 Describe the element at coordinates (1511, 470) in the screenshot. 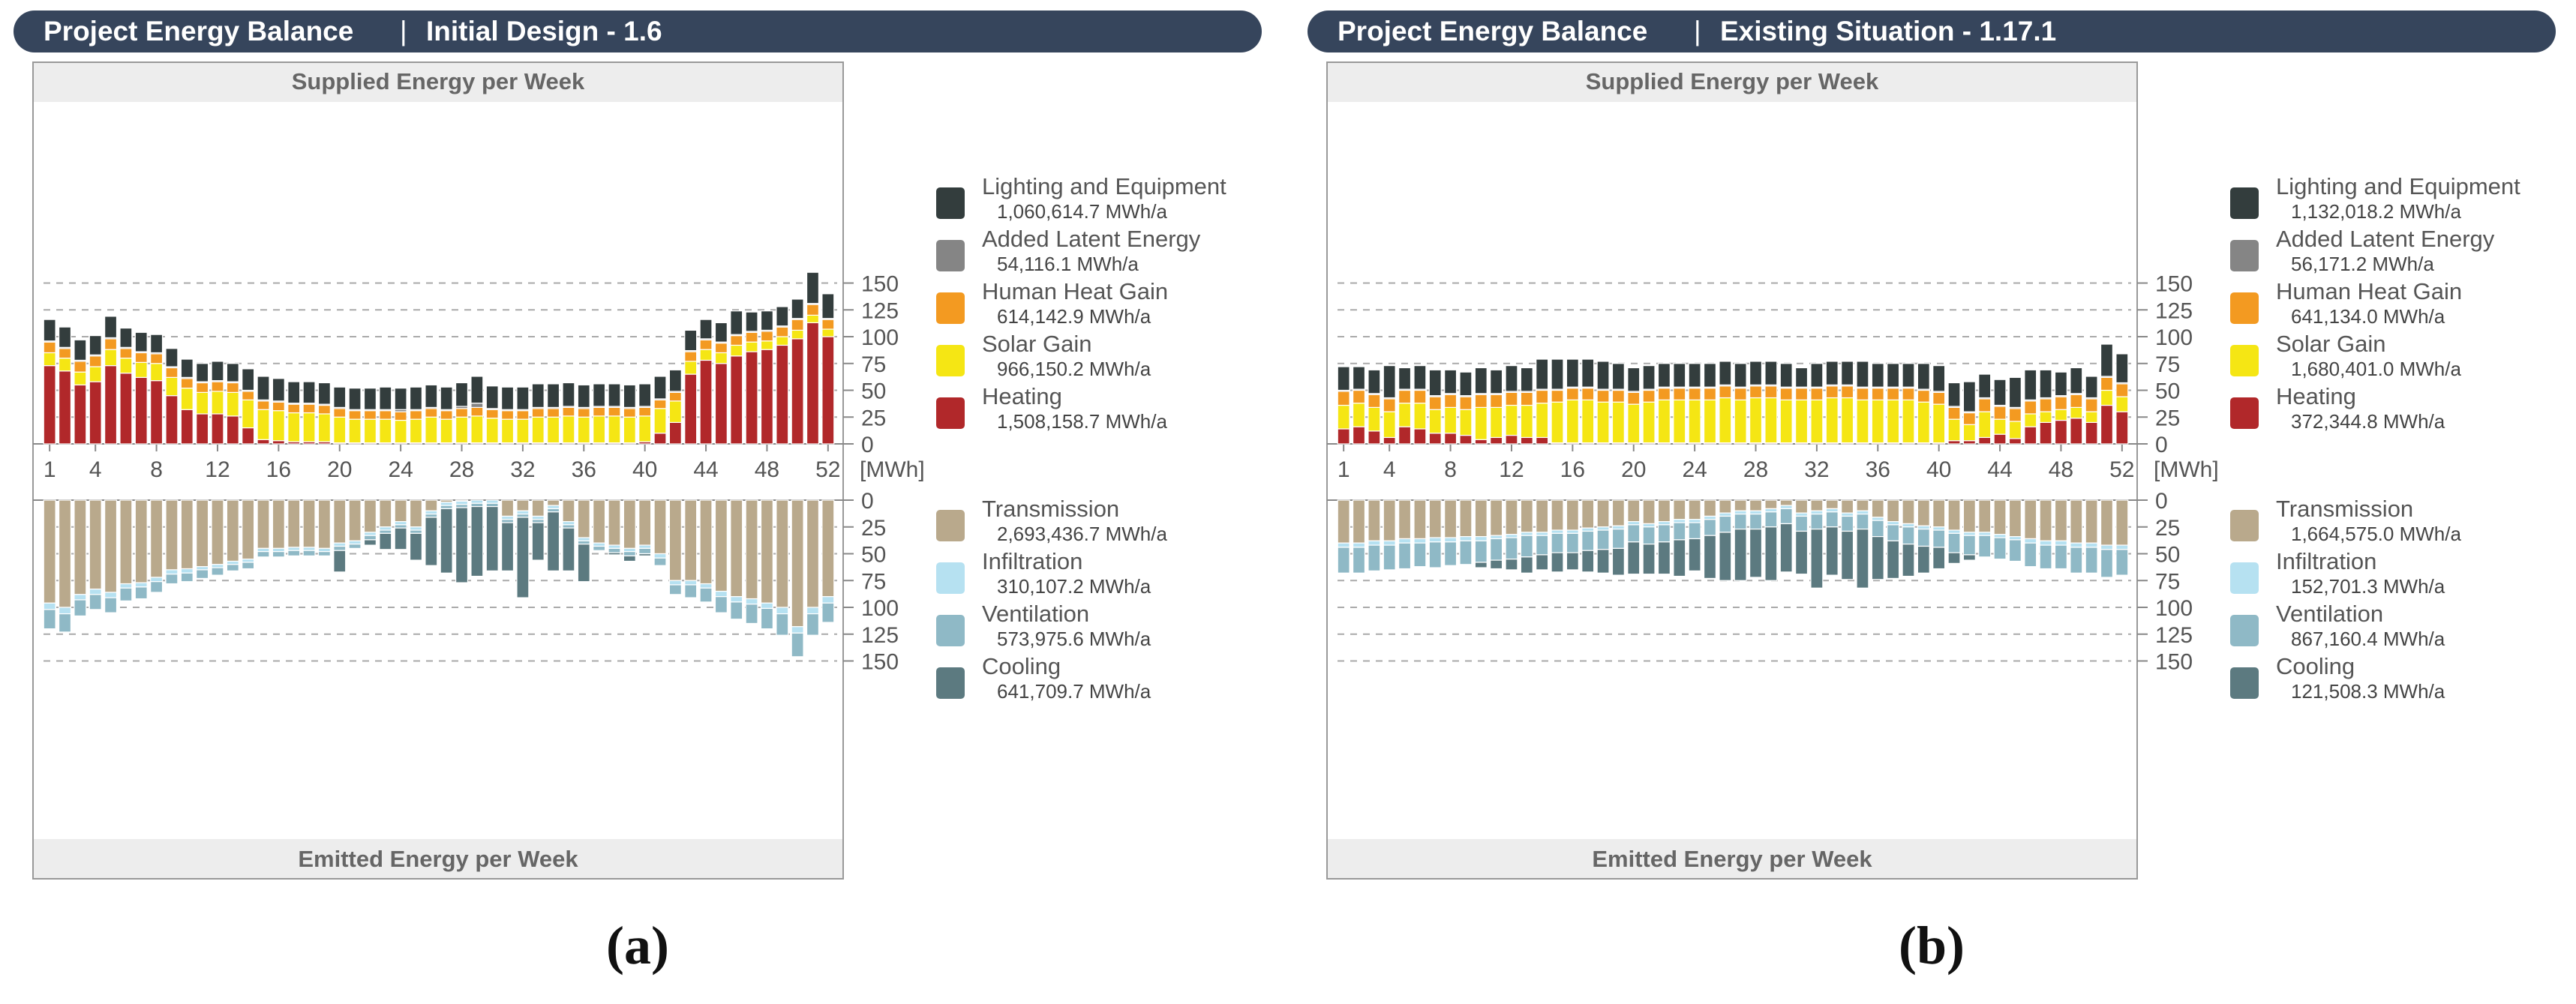

I see `x-tick-label: 12` at that location.